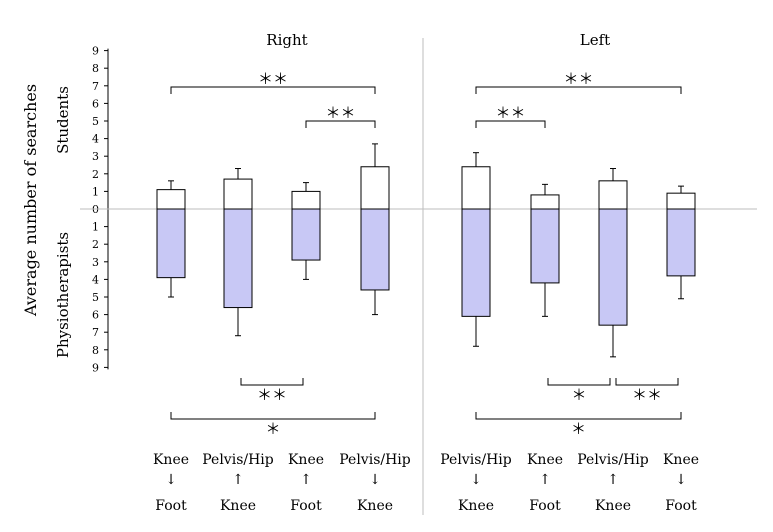 The height and width of the screenshot is (532, 773). What do you see at coordinates (30, 200) in the screenshot?
I see `y-axis-title: Average number of searches` at bounding box center [30, 200].